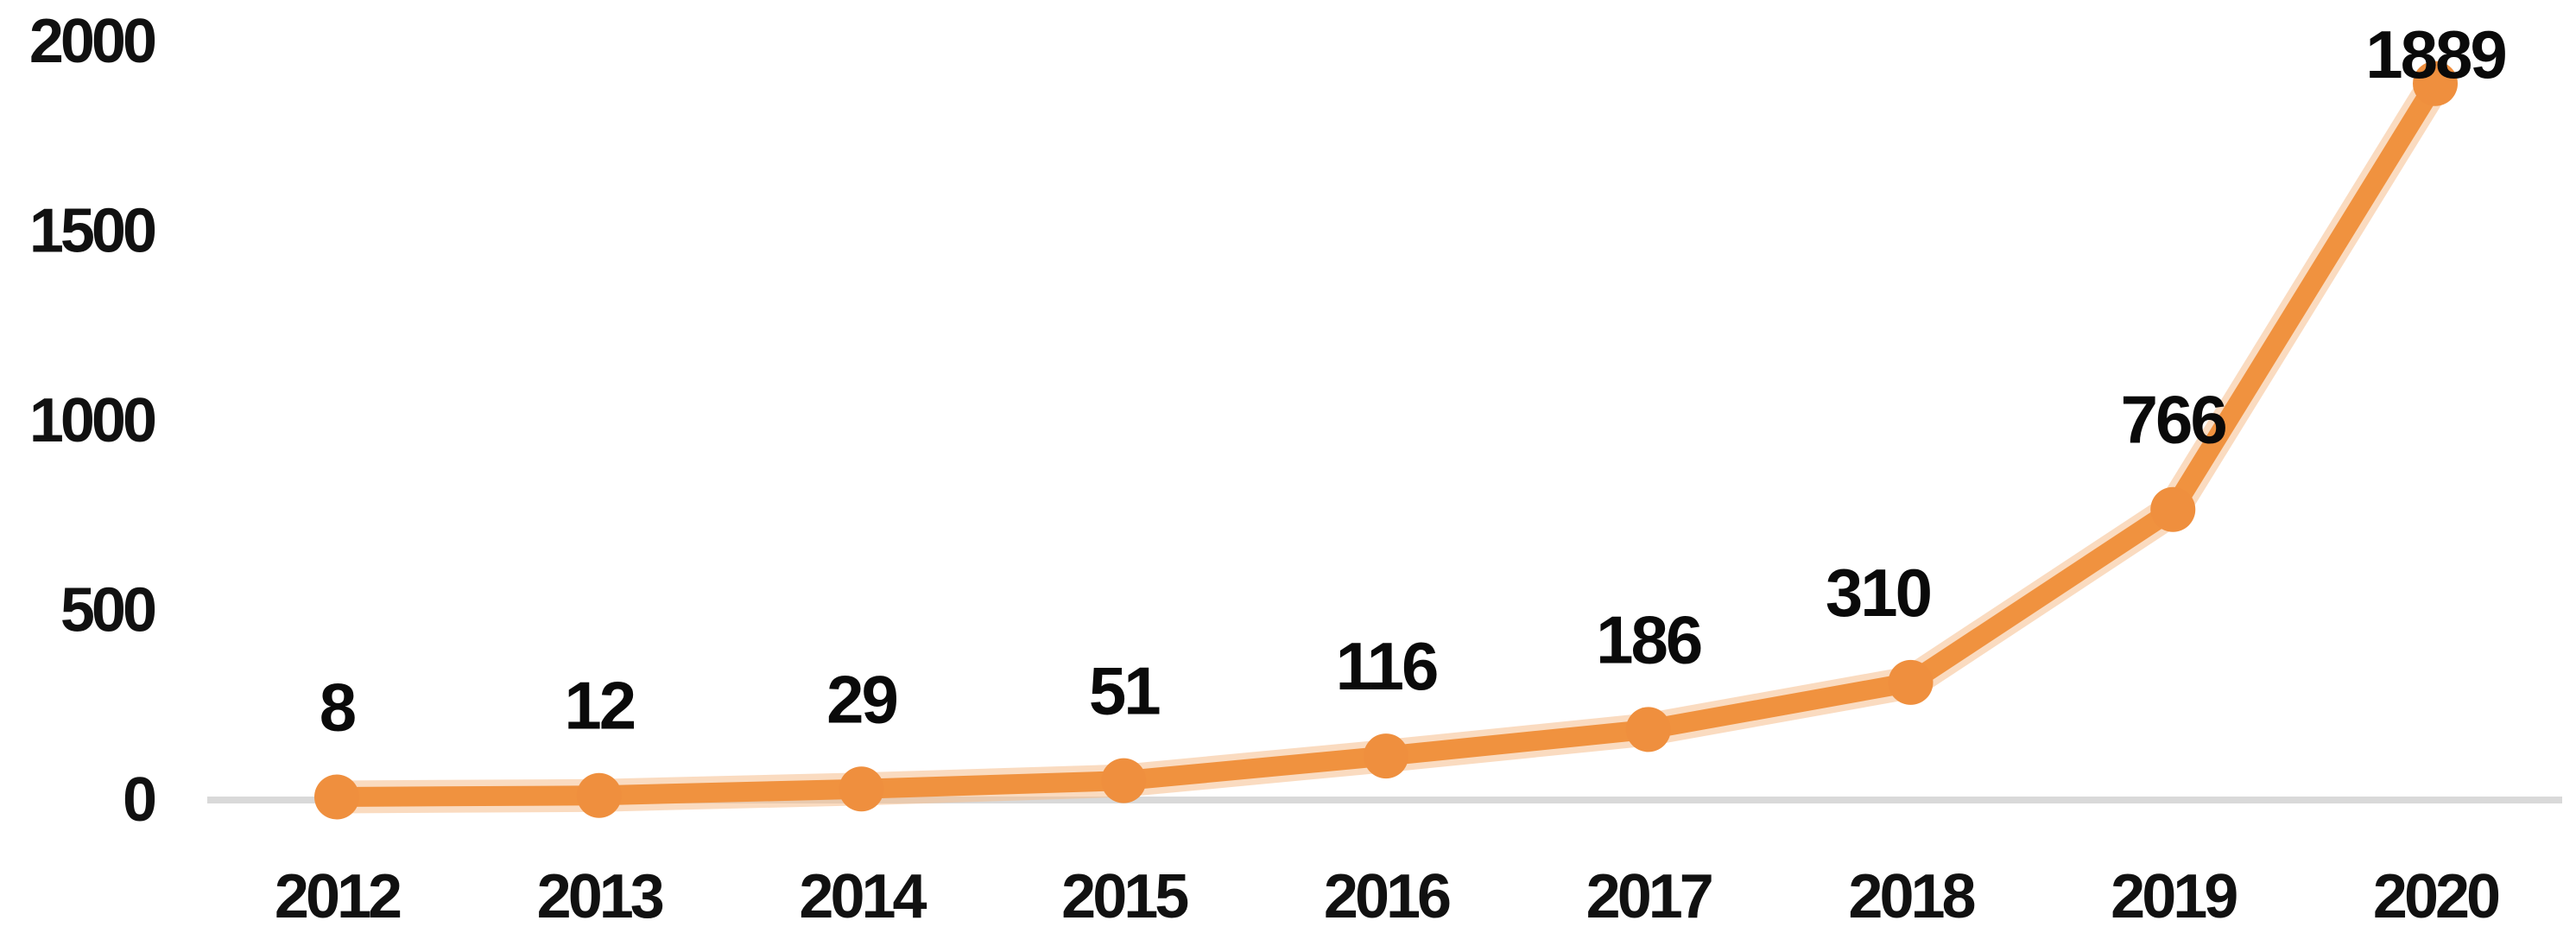  What do you see at coordinates (337, 707) in the screenshot?
I see `data-label-2012: 8` at bounding box center [337, 707].